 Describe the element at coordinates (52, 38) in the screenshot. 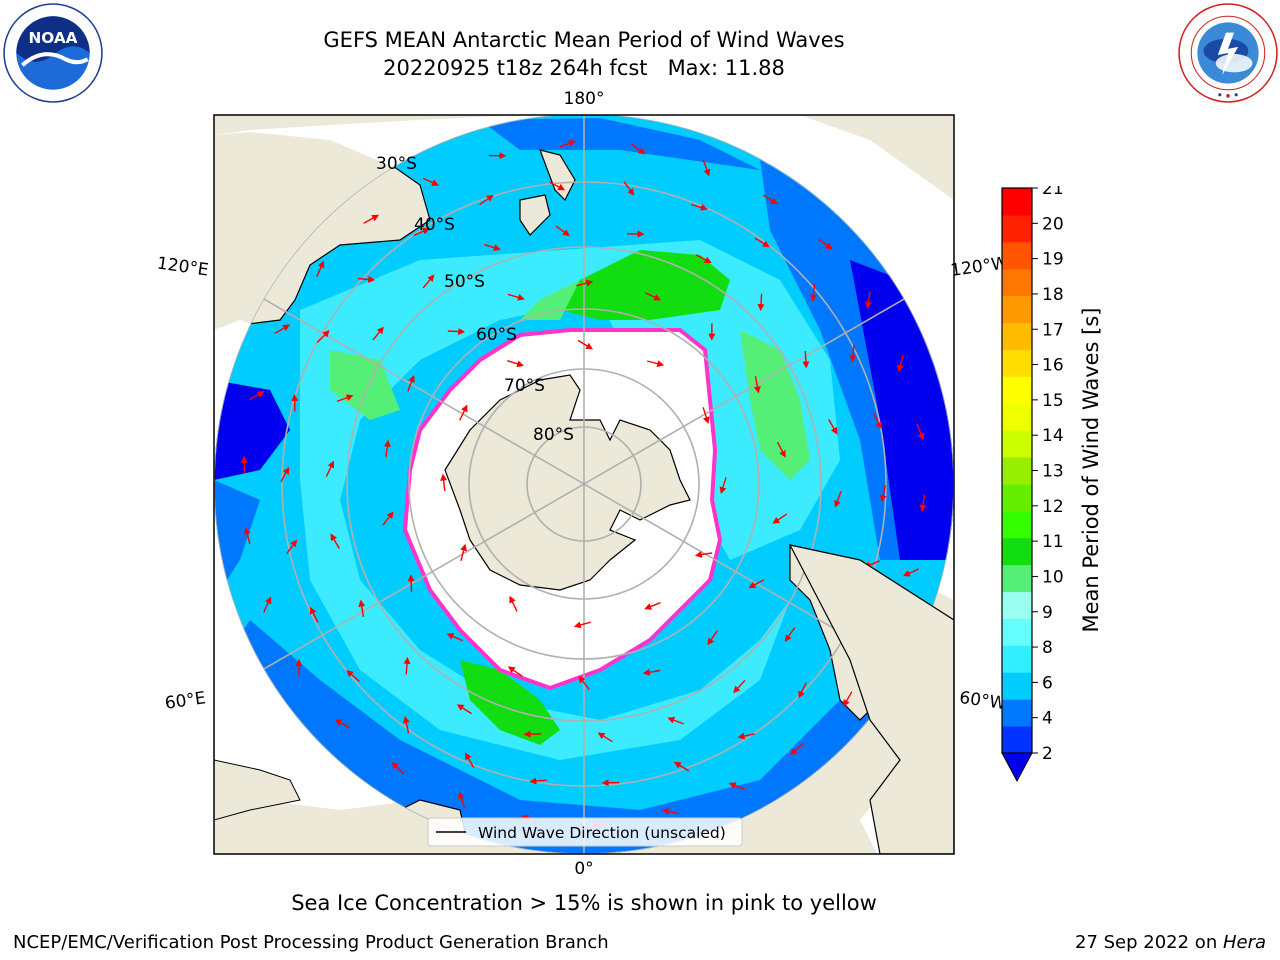

I see `noaa-logo-text: NOAA` at that location.